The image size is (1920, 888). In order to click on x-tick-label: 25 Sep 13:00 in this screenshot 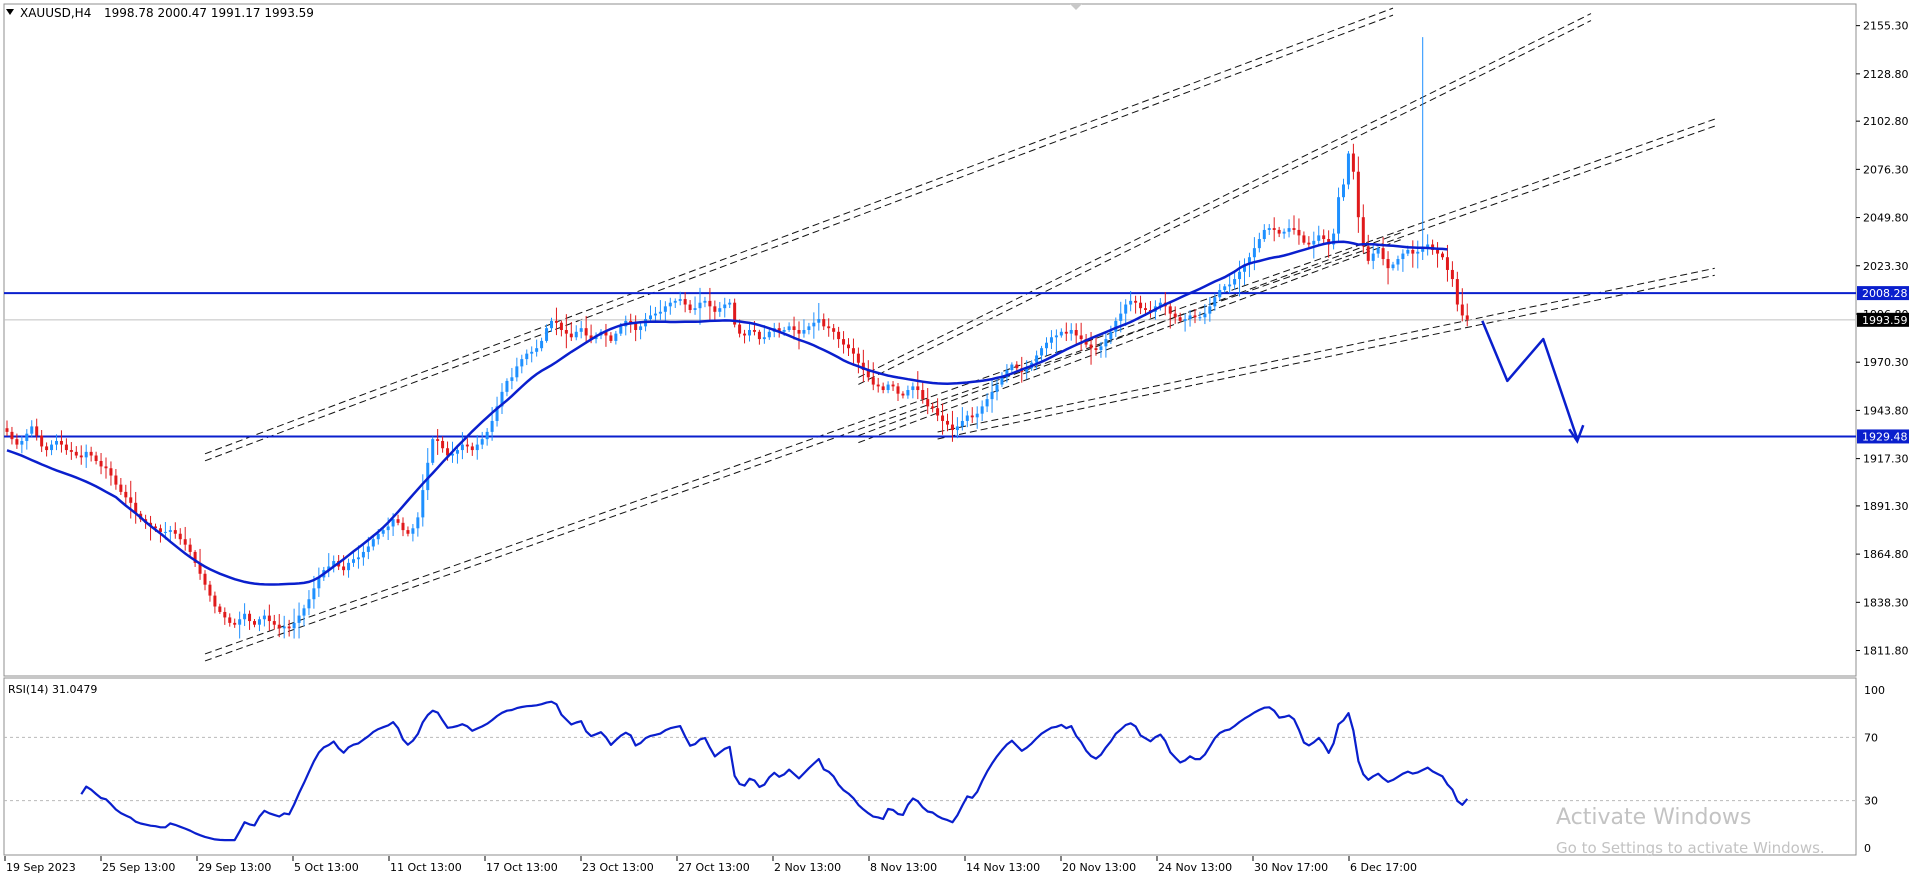, I will do `click(138, 867)`.